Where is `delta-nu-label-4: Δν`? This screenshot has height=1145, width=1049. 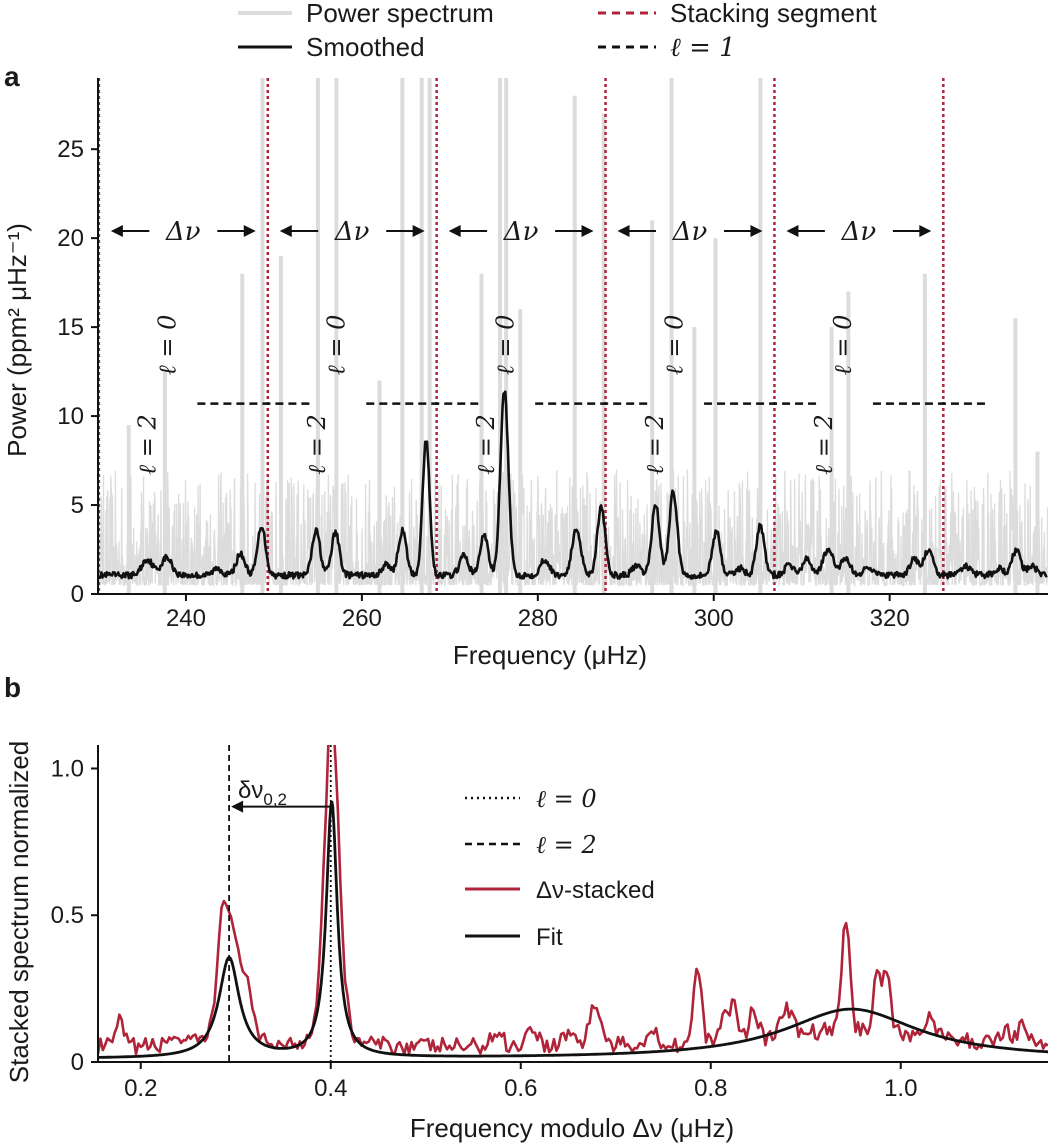
delta-nu-label-4: Δν is located at coordinates (859, 232).